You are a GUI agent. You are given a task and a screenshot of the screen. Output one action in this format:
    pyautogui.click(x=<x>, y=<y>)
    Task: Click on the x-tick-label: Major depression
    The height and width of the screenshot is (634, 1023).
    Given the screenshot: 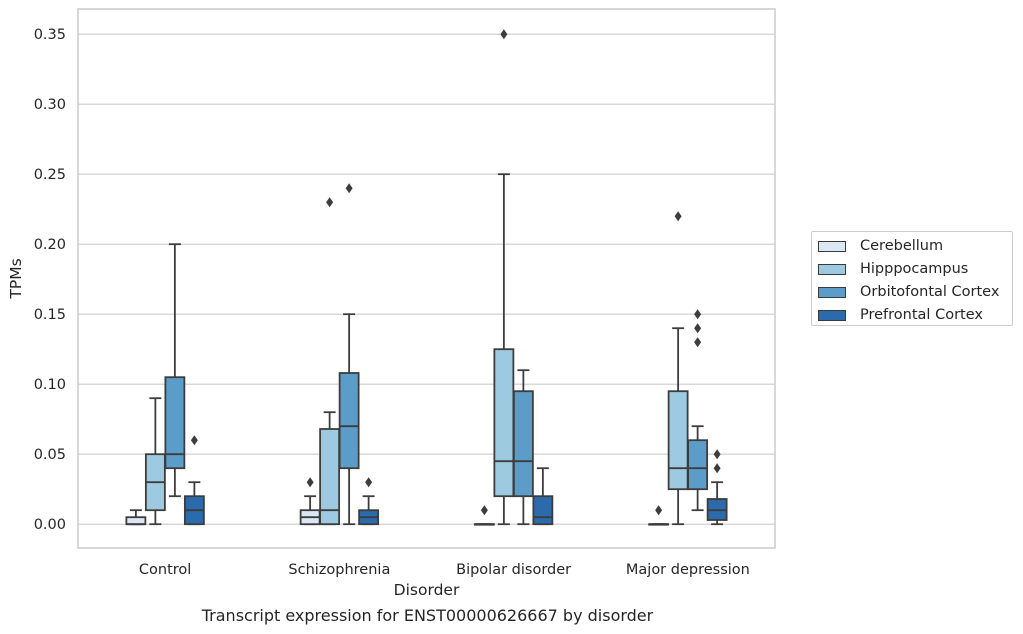 What is the action you would take?
    pyautogui.click(x=688, y=570)
    